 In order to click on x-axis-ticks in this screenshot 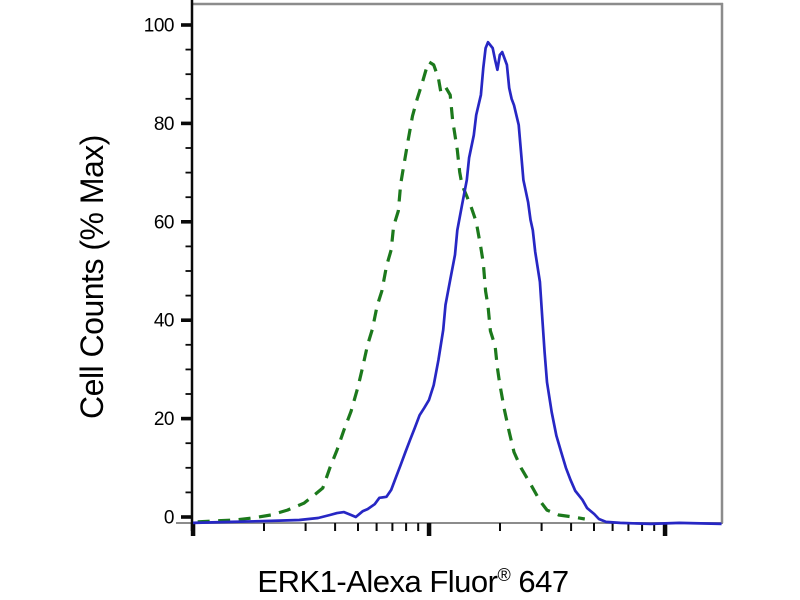, I will do `click(429, 529)`.